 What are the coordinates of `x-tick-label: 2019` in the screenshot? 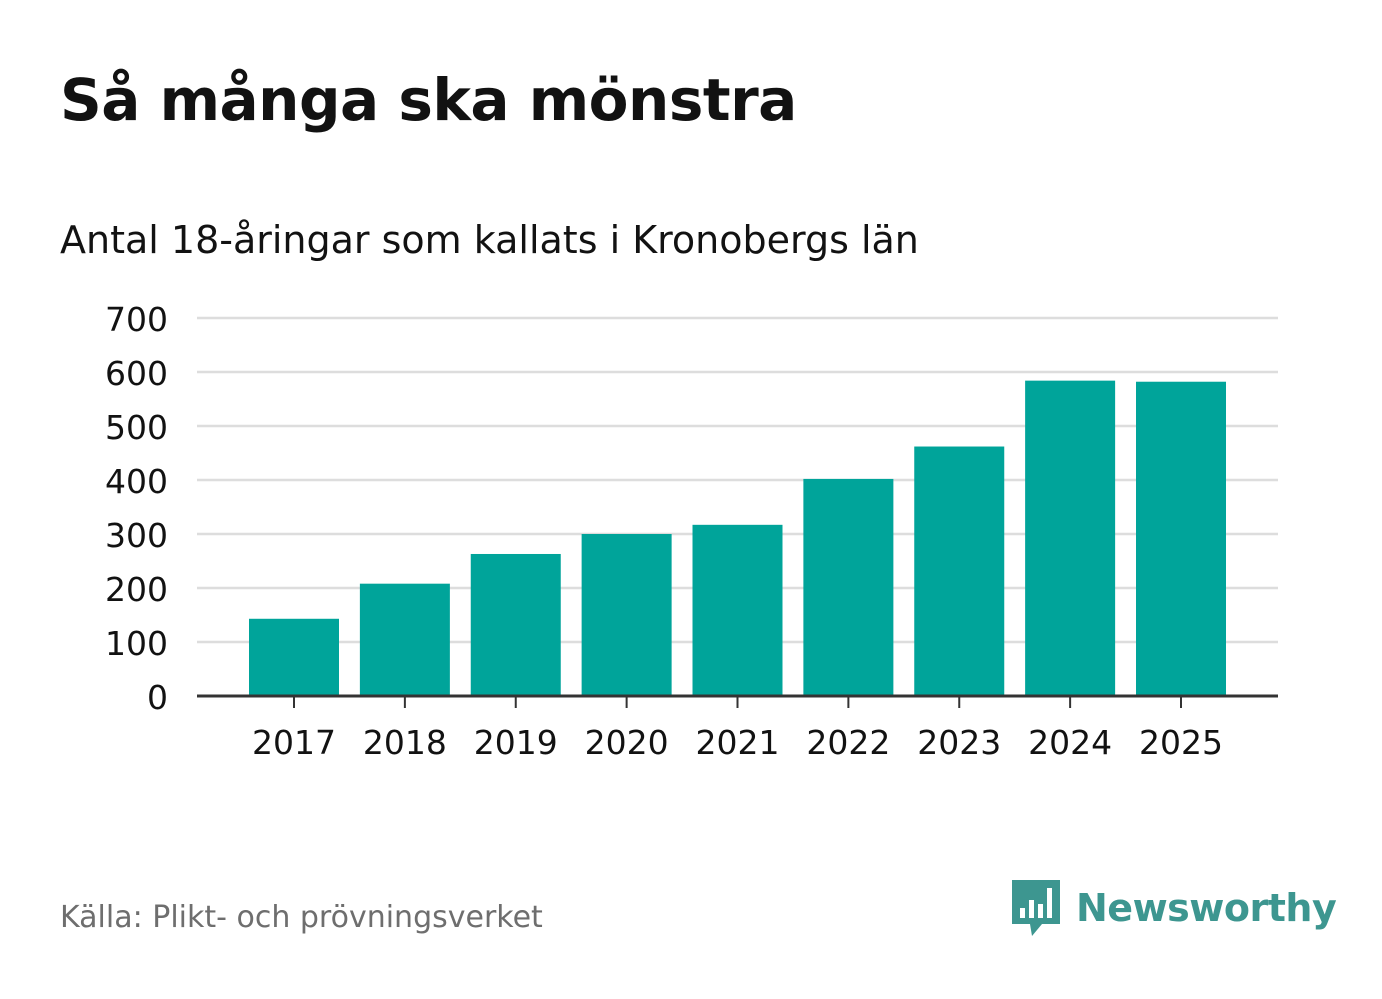 It's located at (516, 742).